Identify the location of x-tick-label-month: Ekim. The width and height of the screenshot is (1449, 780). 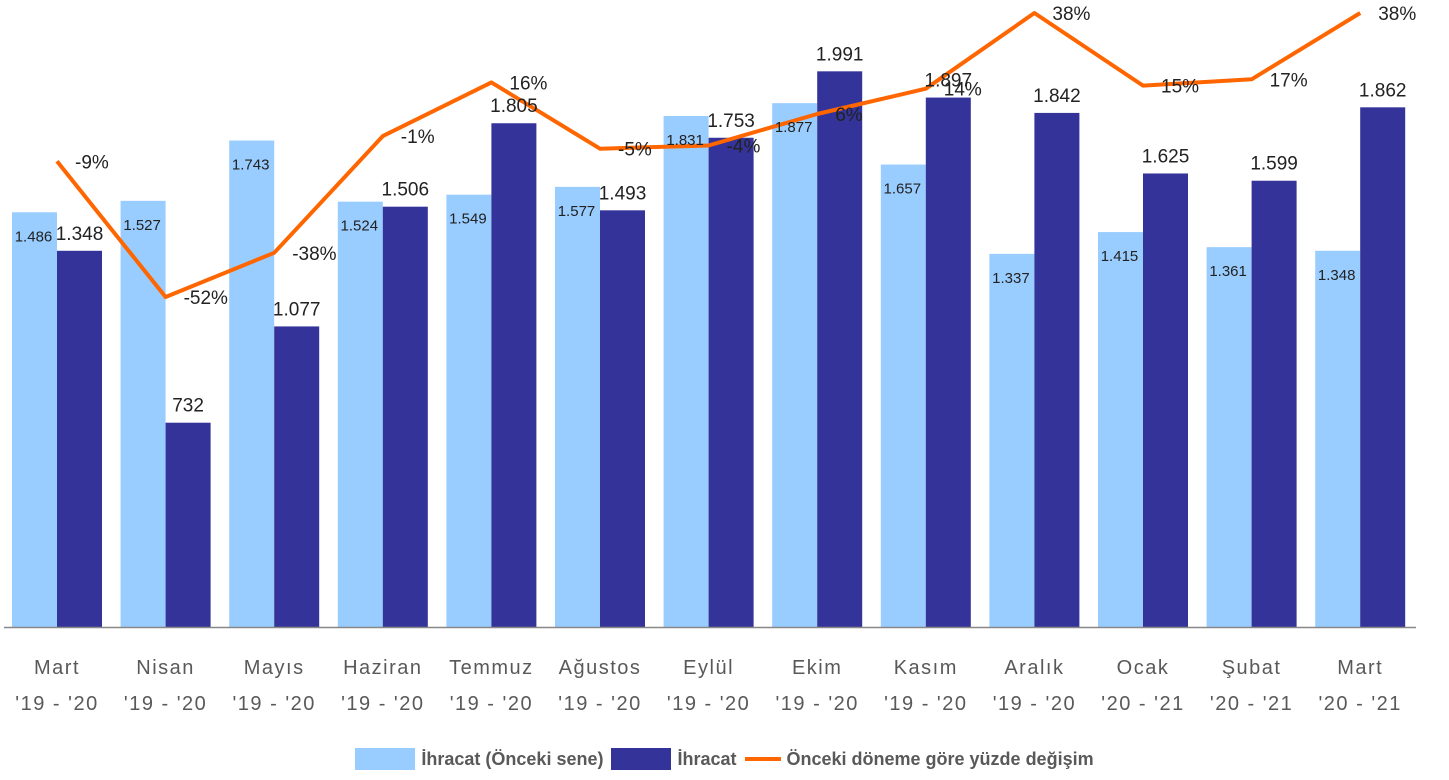
(817, 668).